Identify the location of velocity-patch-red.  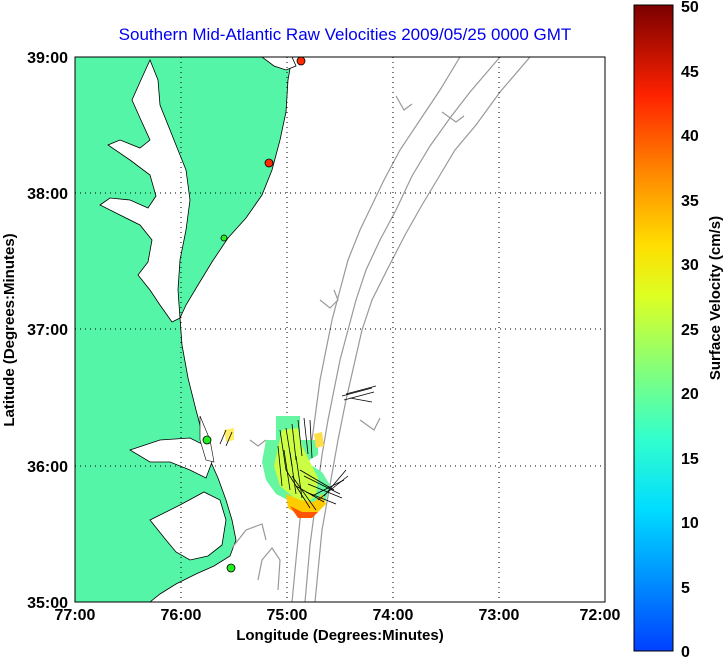
(304, 512).